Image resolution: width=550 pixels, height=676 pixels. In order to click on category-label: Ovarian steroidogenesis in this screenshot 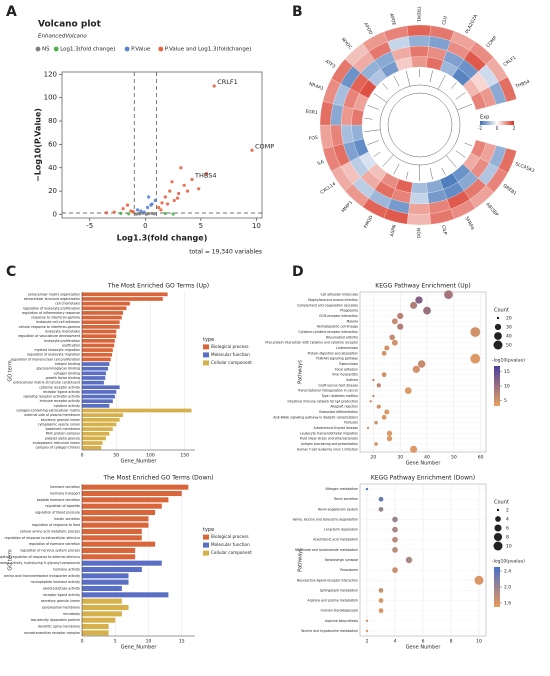, I will do `click(340, 611)`.